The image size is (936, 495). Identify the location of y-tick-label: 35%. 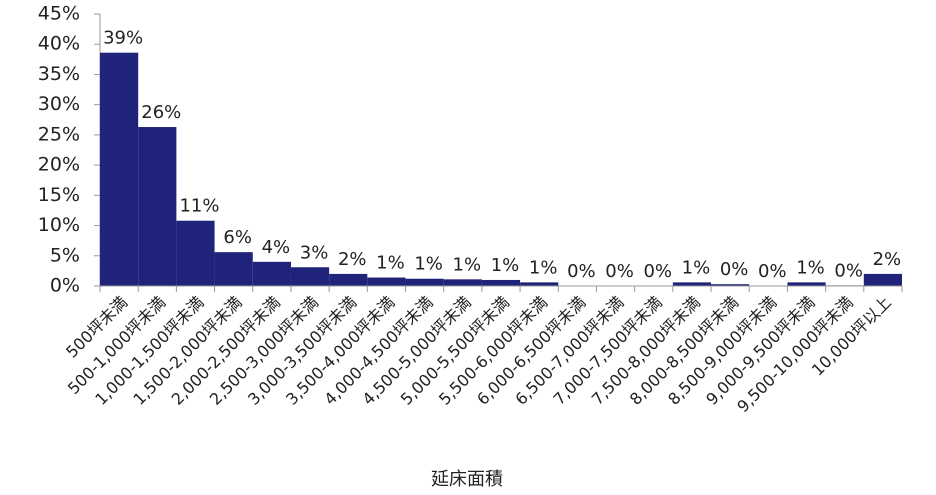
(59, 74).